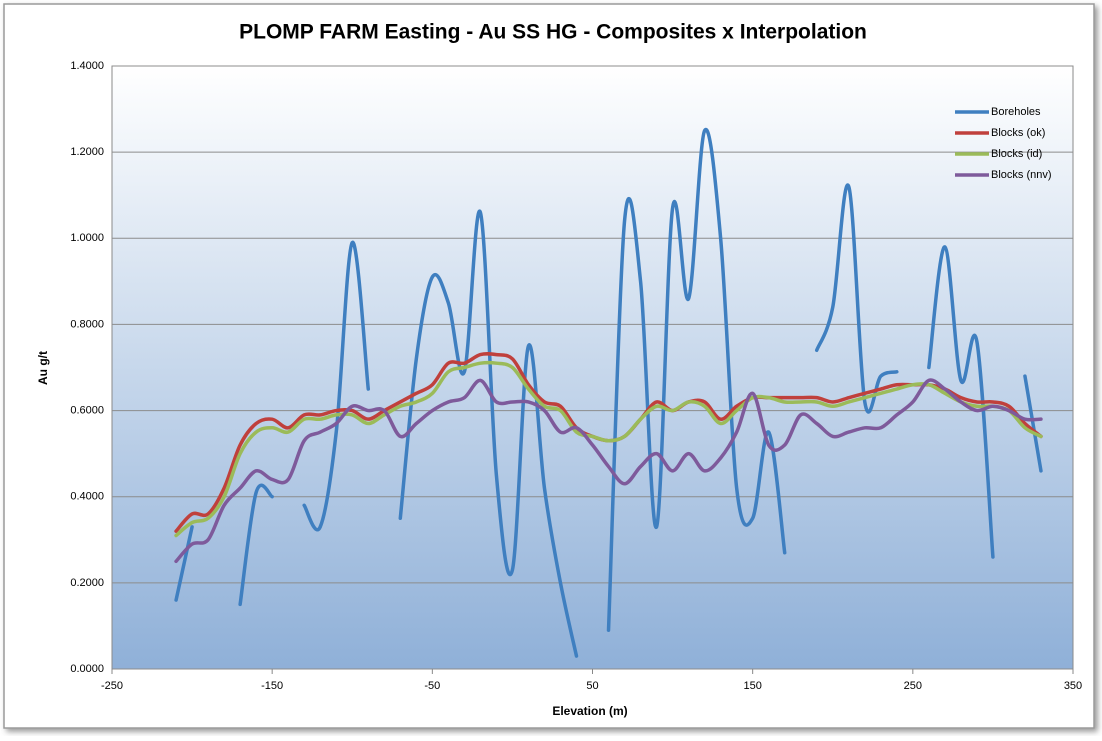  Describe the element at coordinates (87, 152) in the screenshot. I see `y-tick-label: 1.2000` at that location.